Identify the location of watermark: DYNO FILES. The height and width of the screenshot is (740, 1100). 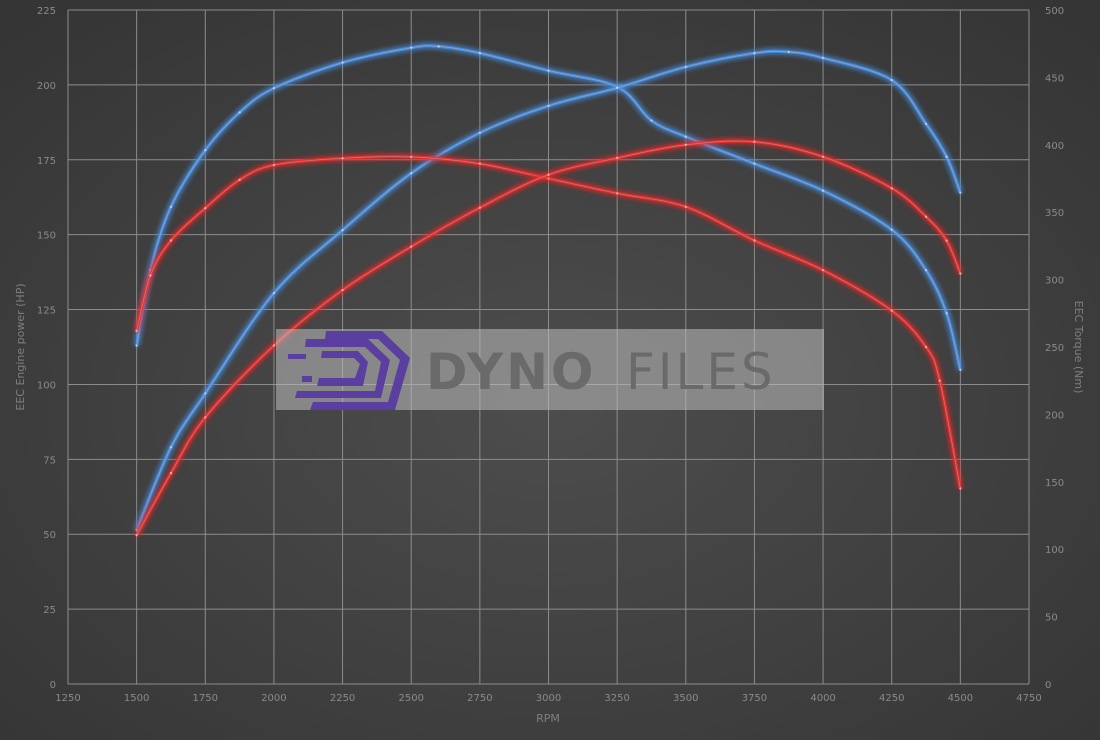
(550, 369).